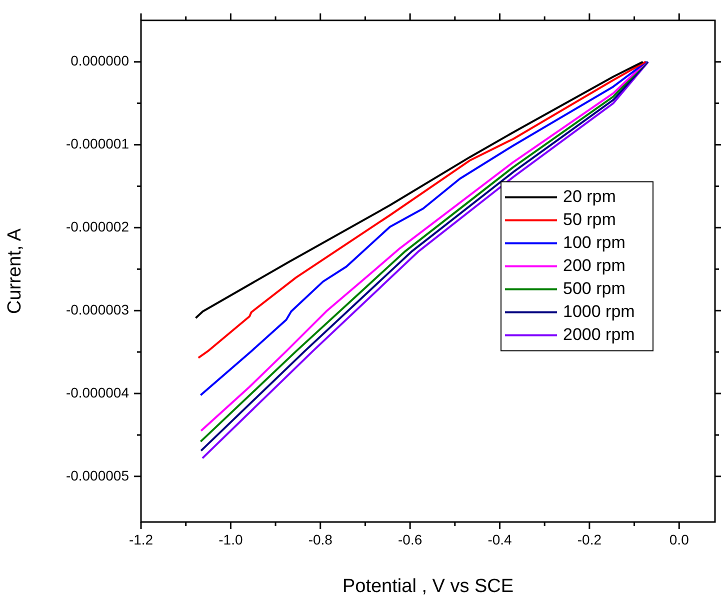 Image resolution: width=721 pixels, height=602 pixels. Describe the element at coordinates (594, 242) in the screenshot. I see `legend-label: 100 rpm` at that location.